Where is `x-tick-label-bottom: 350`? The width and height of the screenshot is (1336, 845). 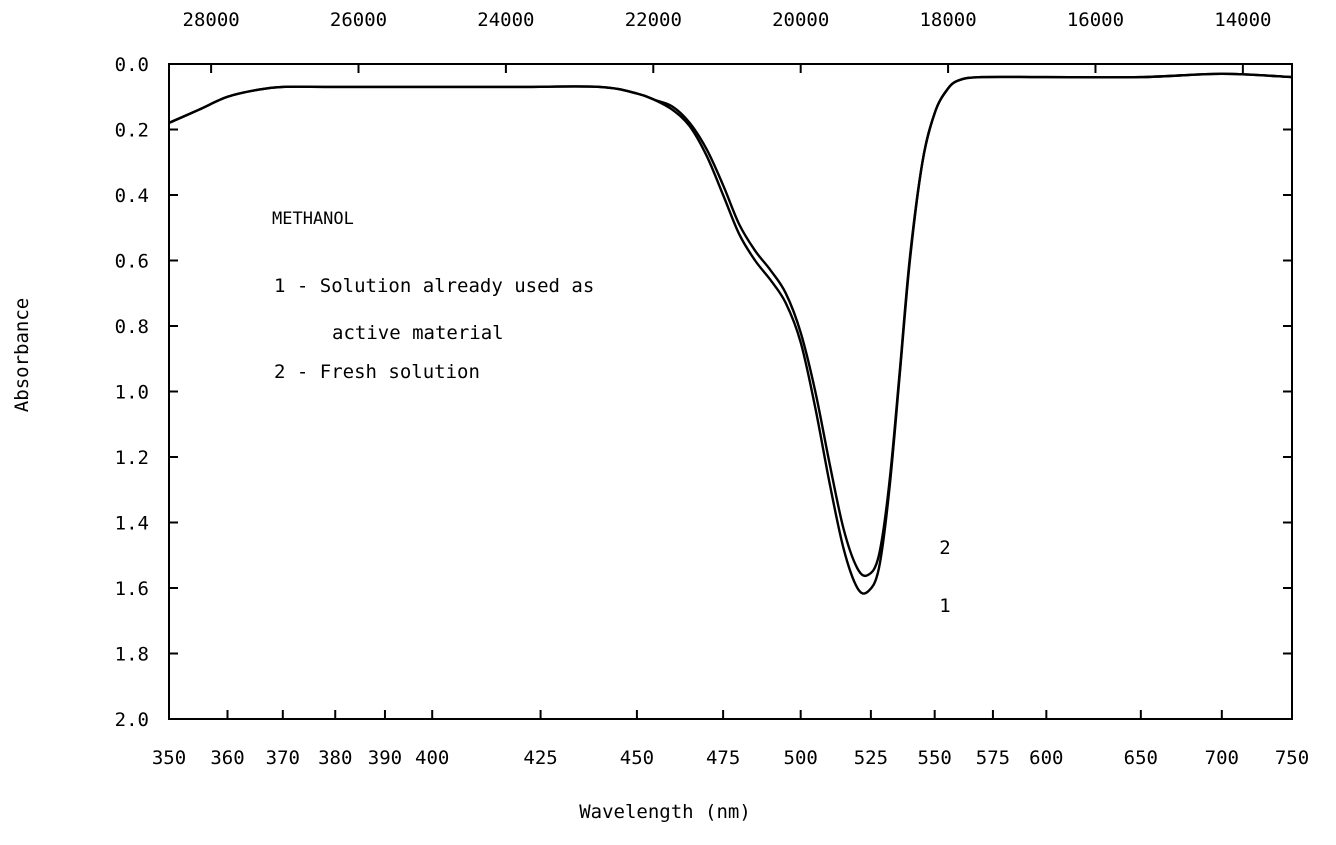 x-tick-label-bottom: 350 is located at coordinates (169, 758).